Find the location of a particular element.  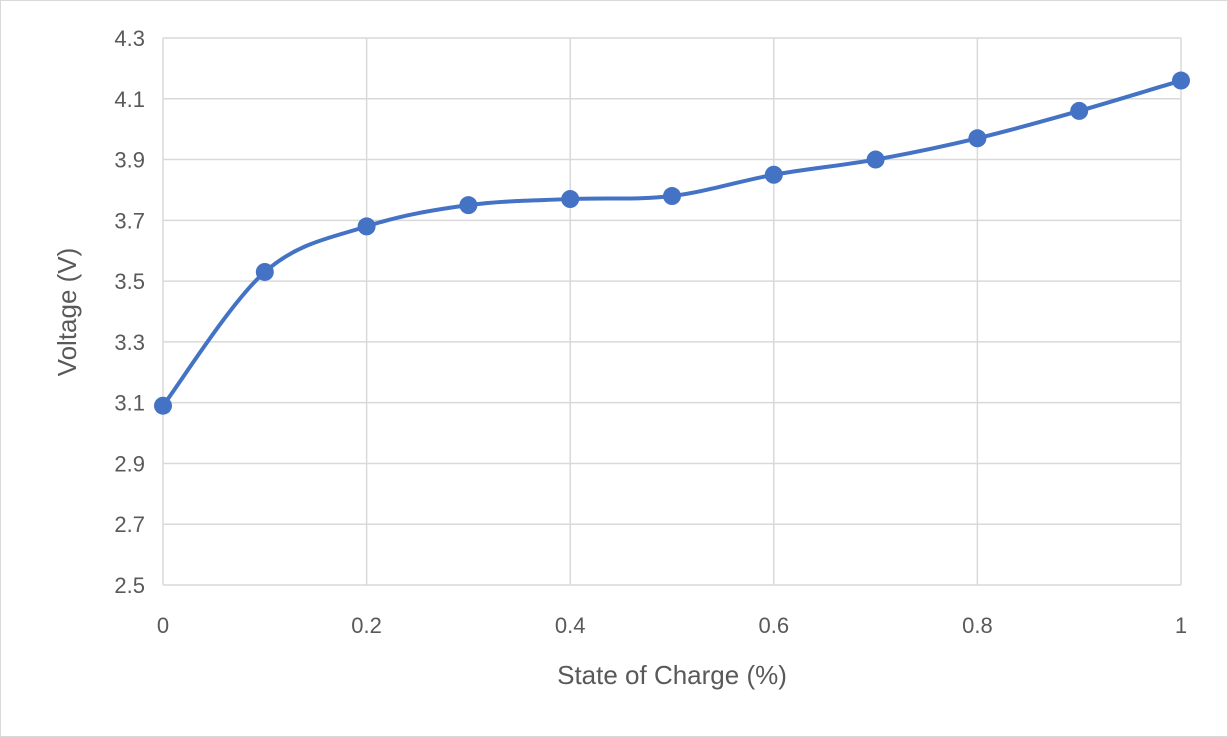

y-tick-label: 4.3 is located at coordinates (129, 38).